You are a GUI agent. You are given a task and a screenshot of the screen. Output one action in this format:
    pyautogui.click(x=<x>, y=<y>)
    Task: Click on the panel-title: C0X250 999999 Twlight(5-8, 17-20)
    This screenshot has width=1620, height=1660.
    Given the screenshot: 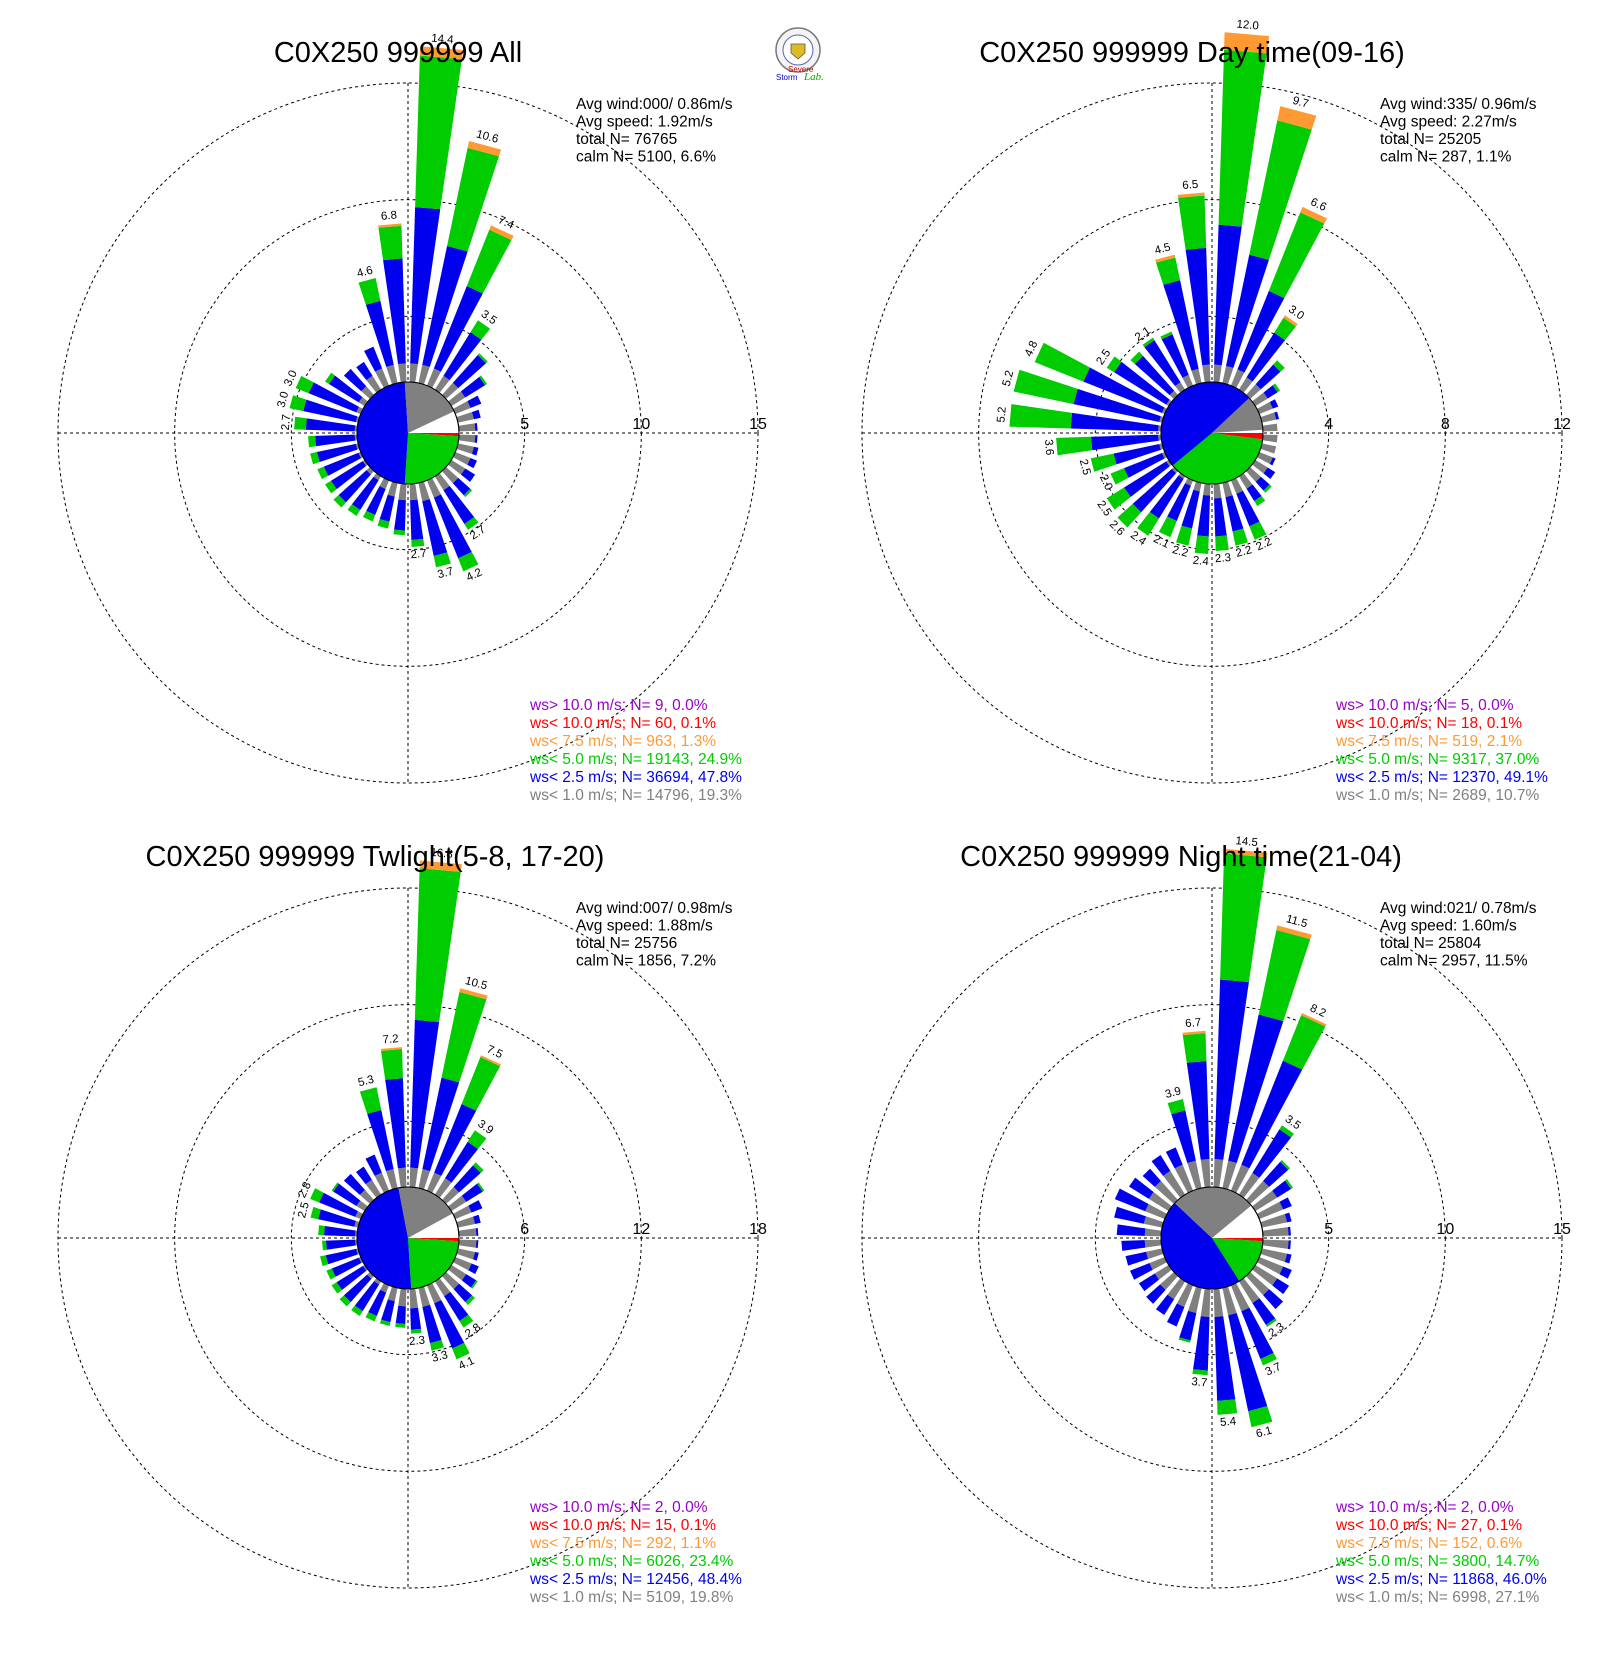 What is the action you would take?
    pyautogui.click(x=375, y=857)
    